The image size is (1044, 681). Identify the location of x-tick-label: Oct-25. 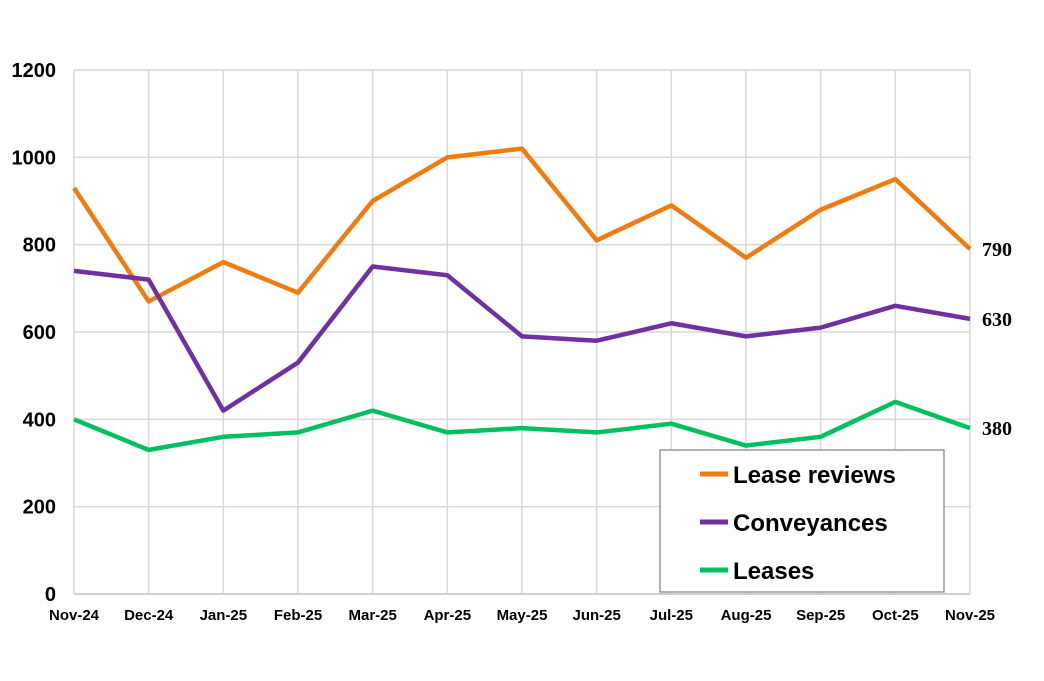
(895, 615).